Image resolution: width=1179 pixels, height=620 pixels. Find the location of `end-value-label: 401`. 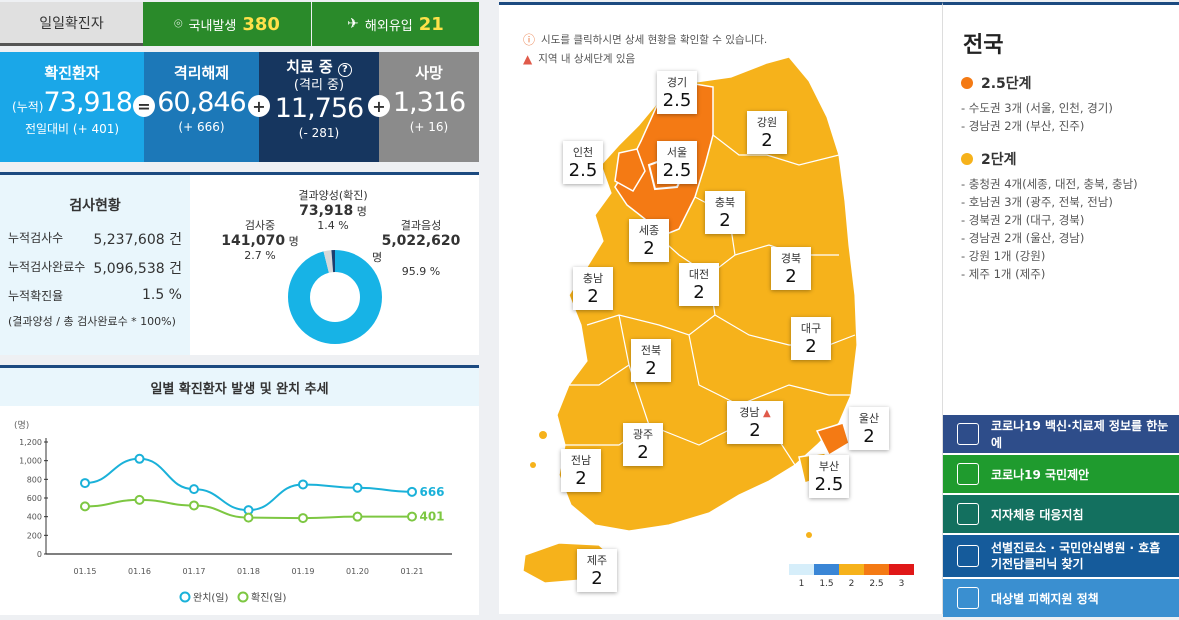

end-value-label: 401 is located at coordinates (431, 517).